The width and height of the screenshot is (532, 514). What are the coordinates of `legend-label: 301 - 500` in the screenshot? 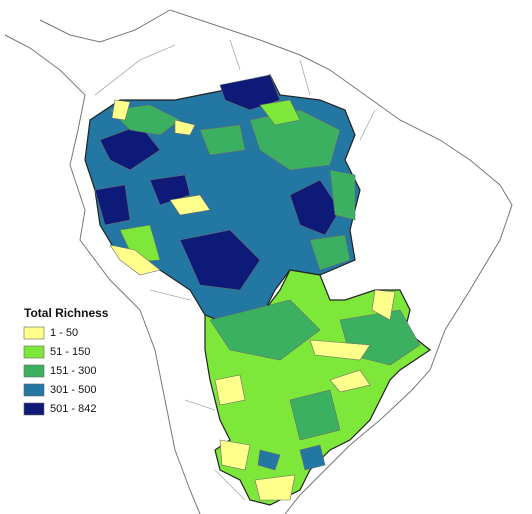 It's located at (73, 390).